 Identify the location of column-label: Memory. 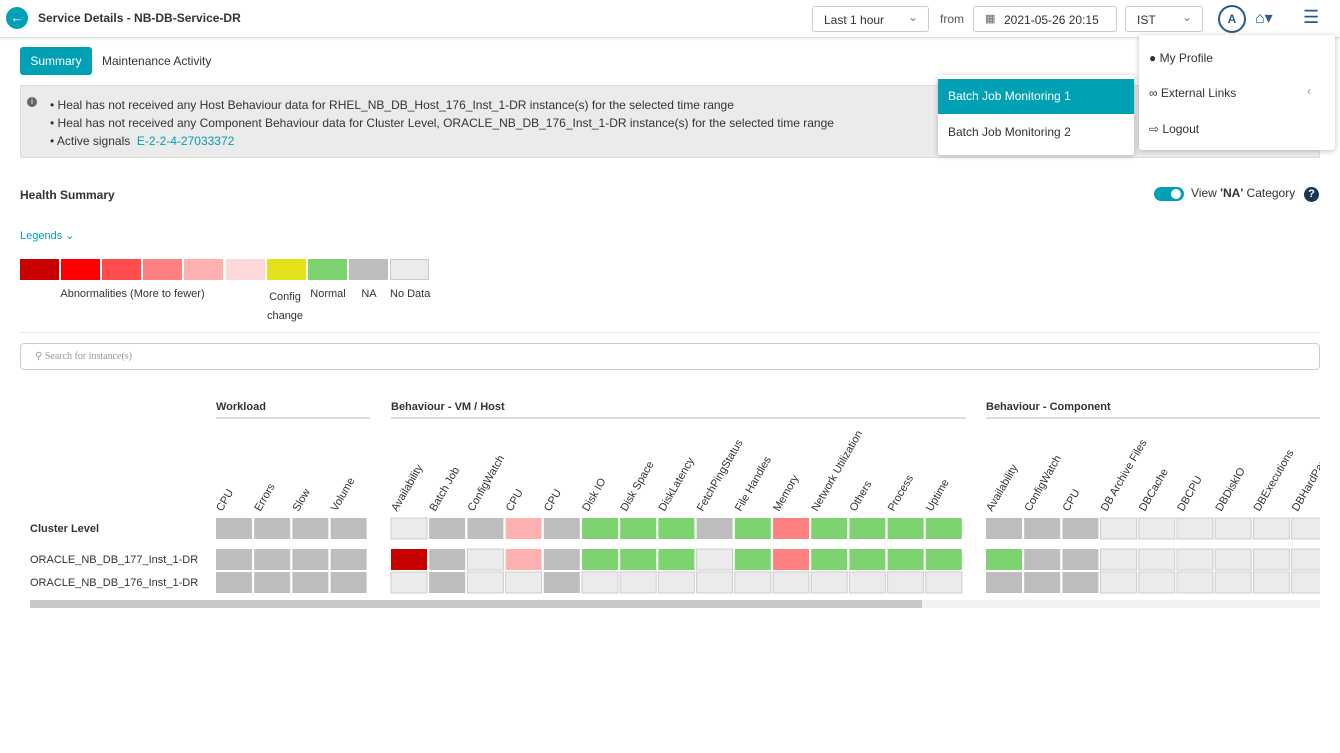
(786, 493).